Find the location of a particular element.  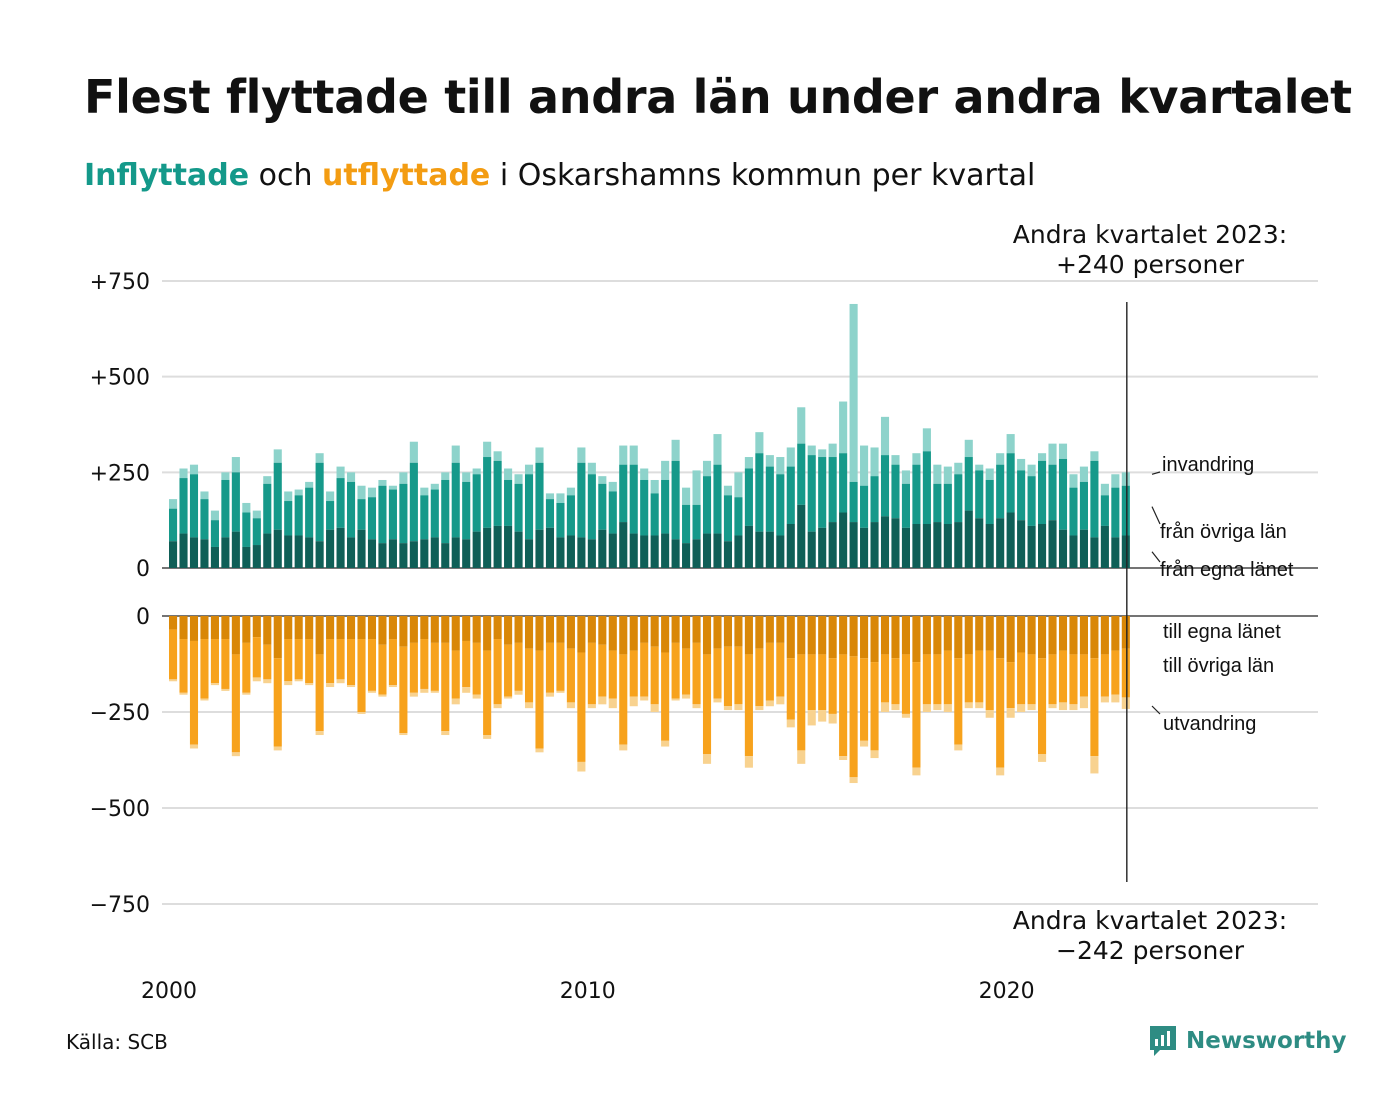

newsworthy-logo-icon is located at coordinates (1163, 1041).